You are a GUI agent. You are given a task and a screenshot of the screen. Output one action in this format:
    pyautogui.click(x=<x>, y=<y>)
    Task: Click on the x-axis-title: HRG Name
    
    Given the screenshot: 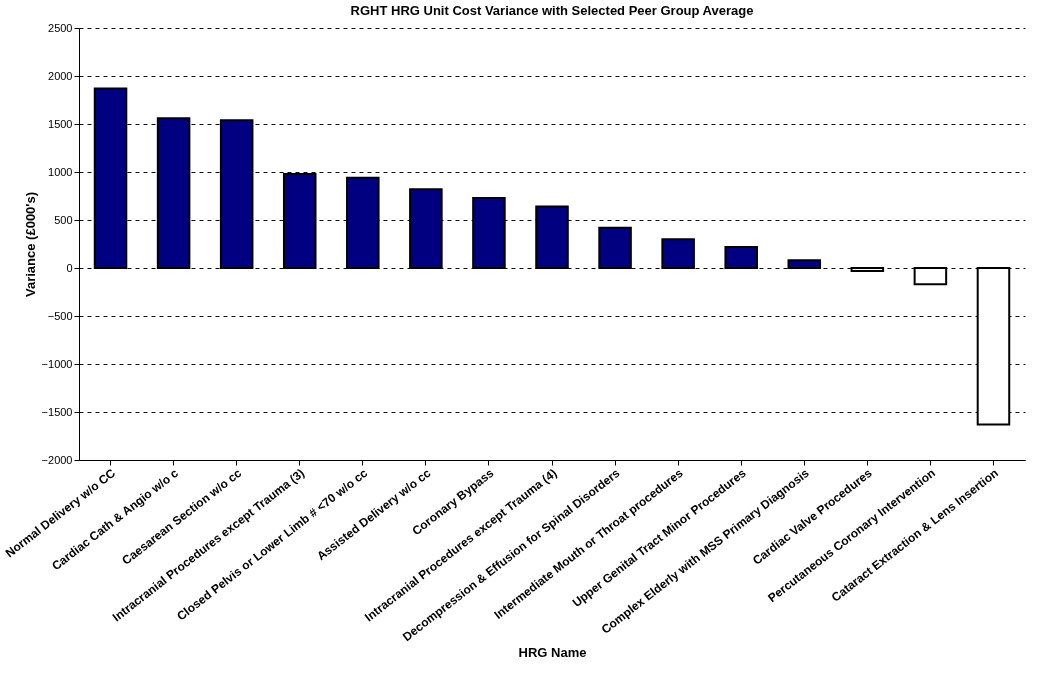 What is the action you would take?
    pyautogui.click(x=552, y=653)
    